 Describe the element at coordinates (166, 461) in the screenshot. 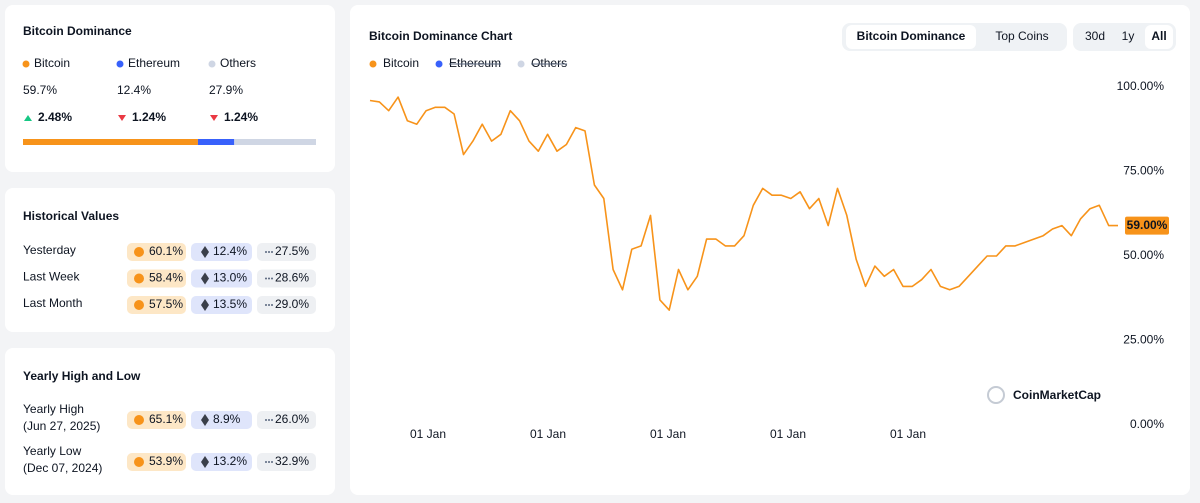

I see `pill-value: 53.9%` at that location.